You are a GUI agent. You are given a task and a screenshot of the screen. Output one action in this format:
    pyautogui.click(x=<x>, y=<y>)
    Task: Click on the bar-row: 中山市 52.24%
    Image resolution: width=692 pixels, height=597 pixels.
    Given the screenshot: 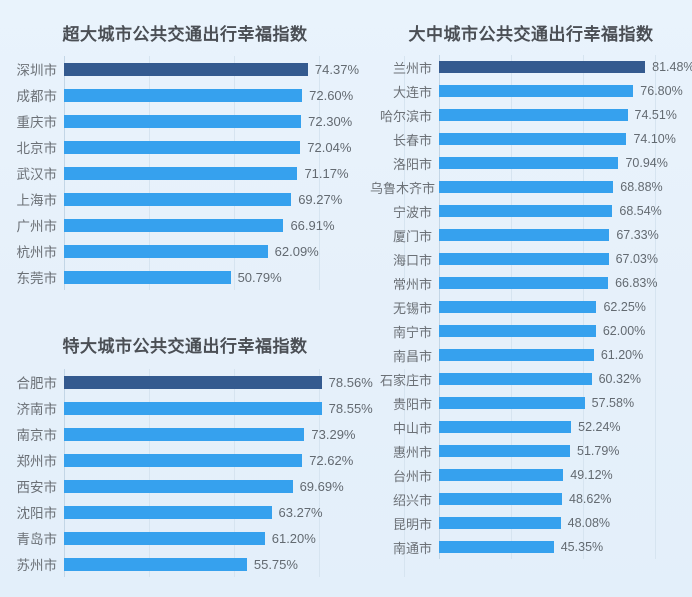 What is the action you would take?
    pyautogui.click(x=531, y=427)
    